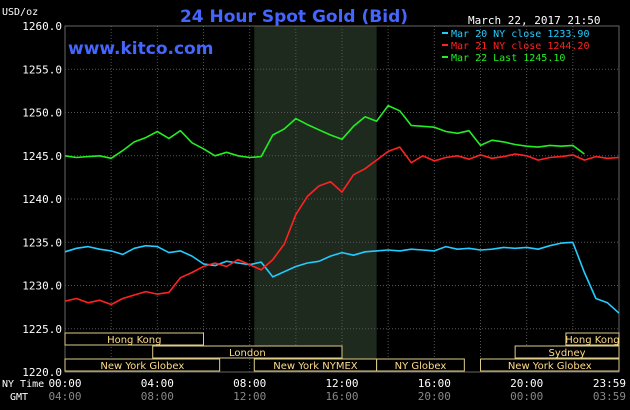 This screenshot has height=410, width=630. I want to click on x-tick-label-gmt: 04:00, so click(64, 396).